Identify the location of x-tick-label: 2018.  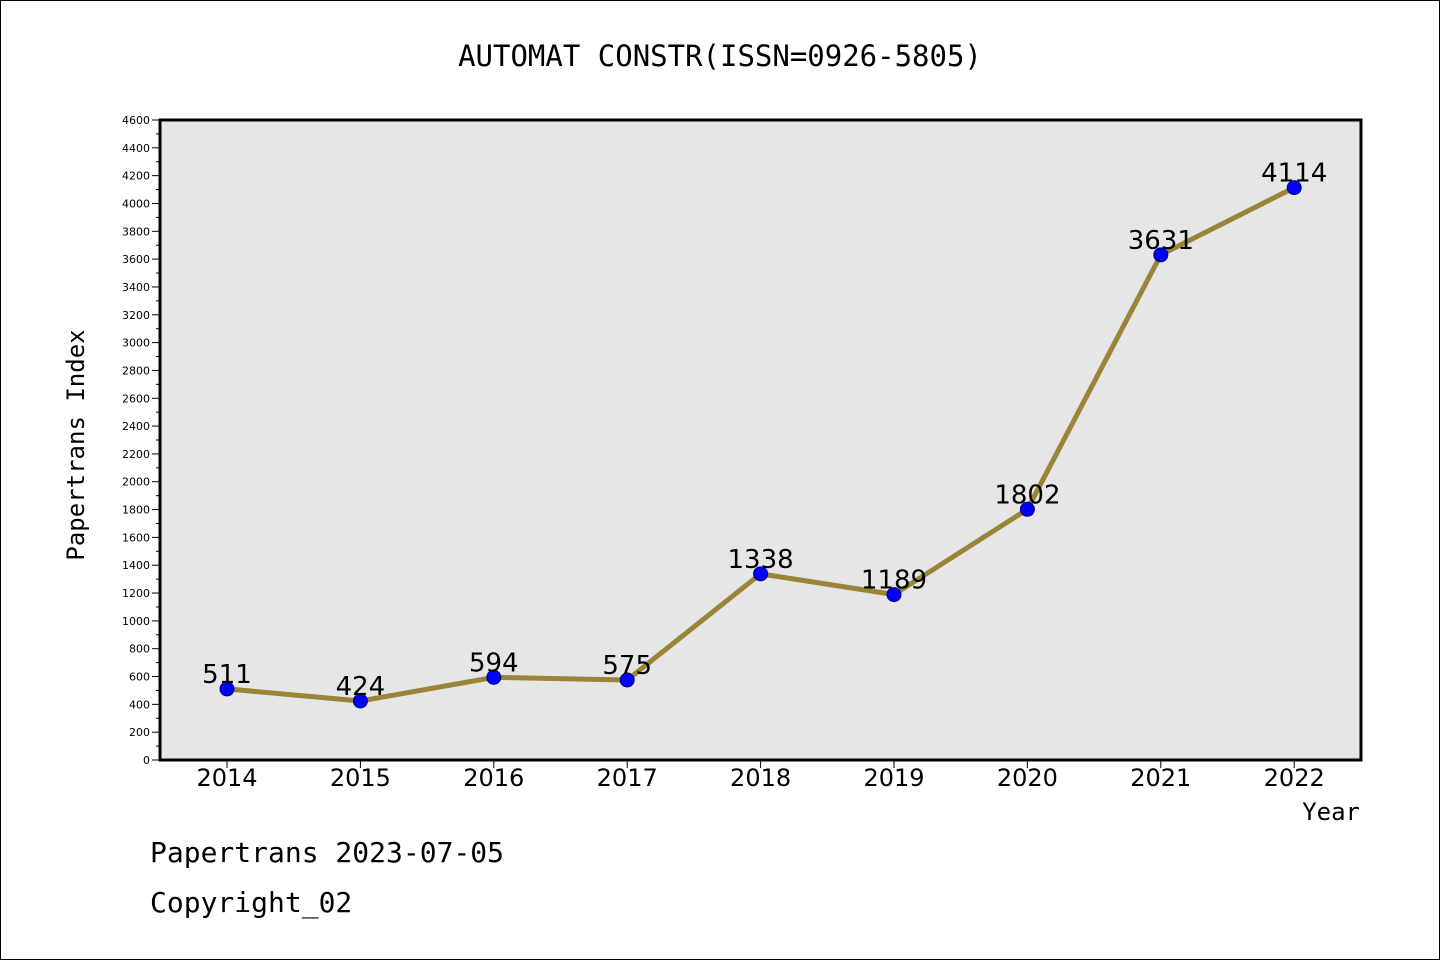
(760, 778).